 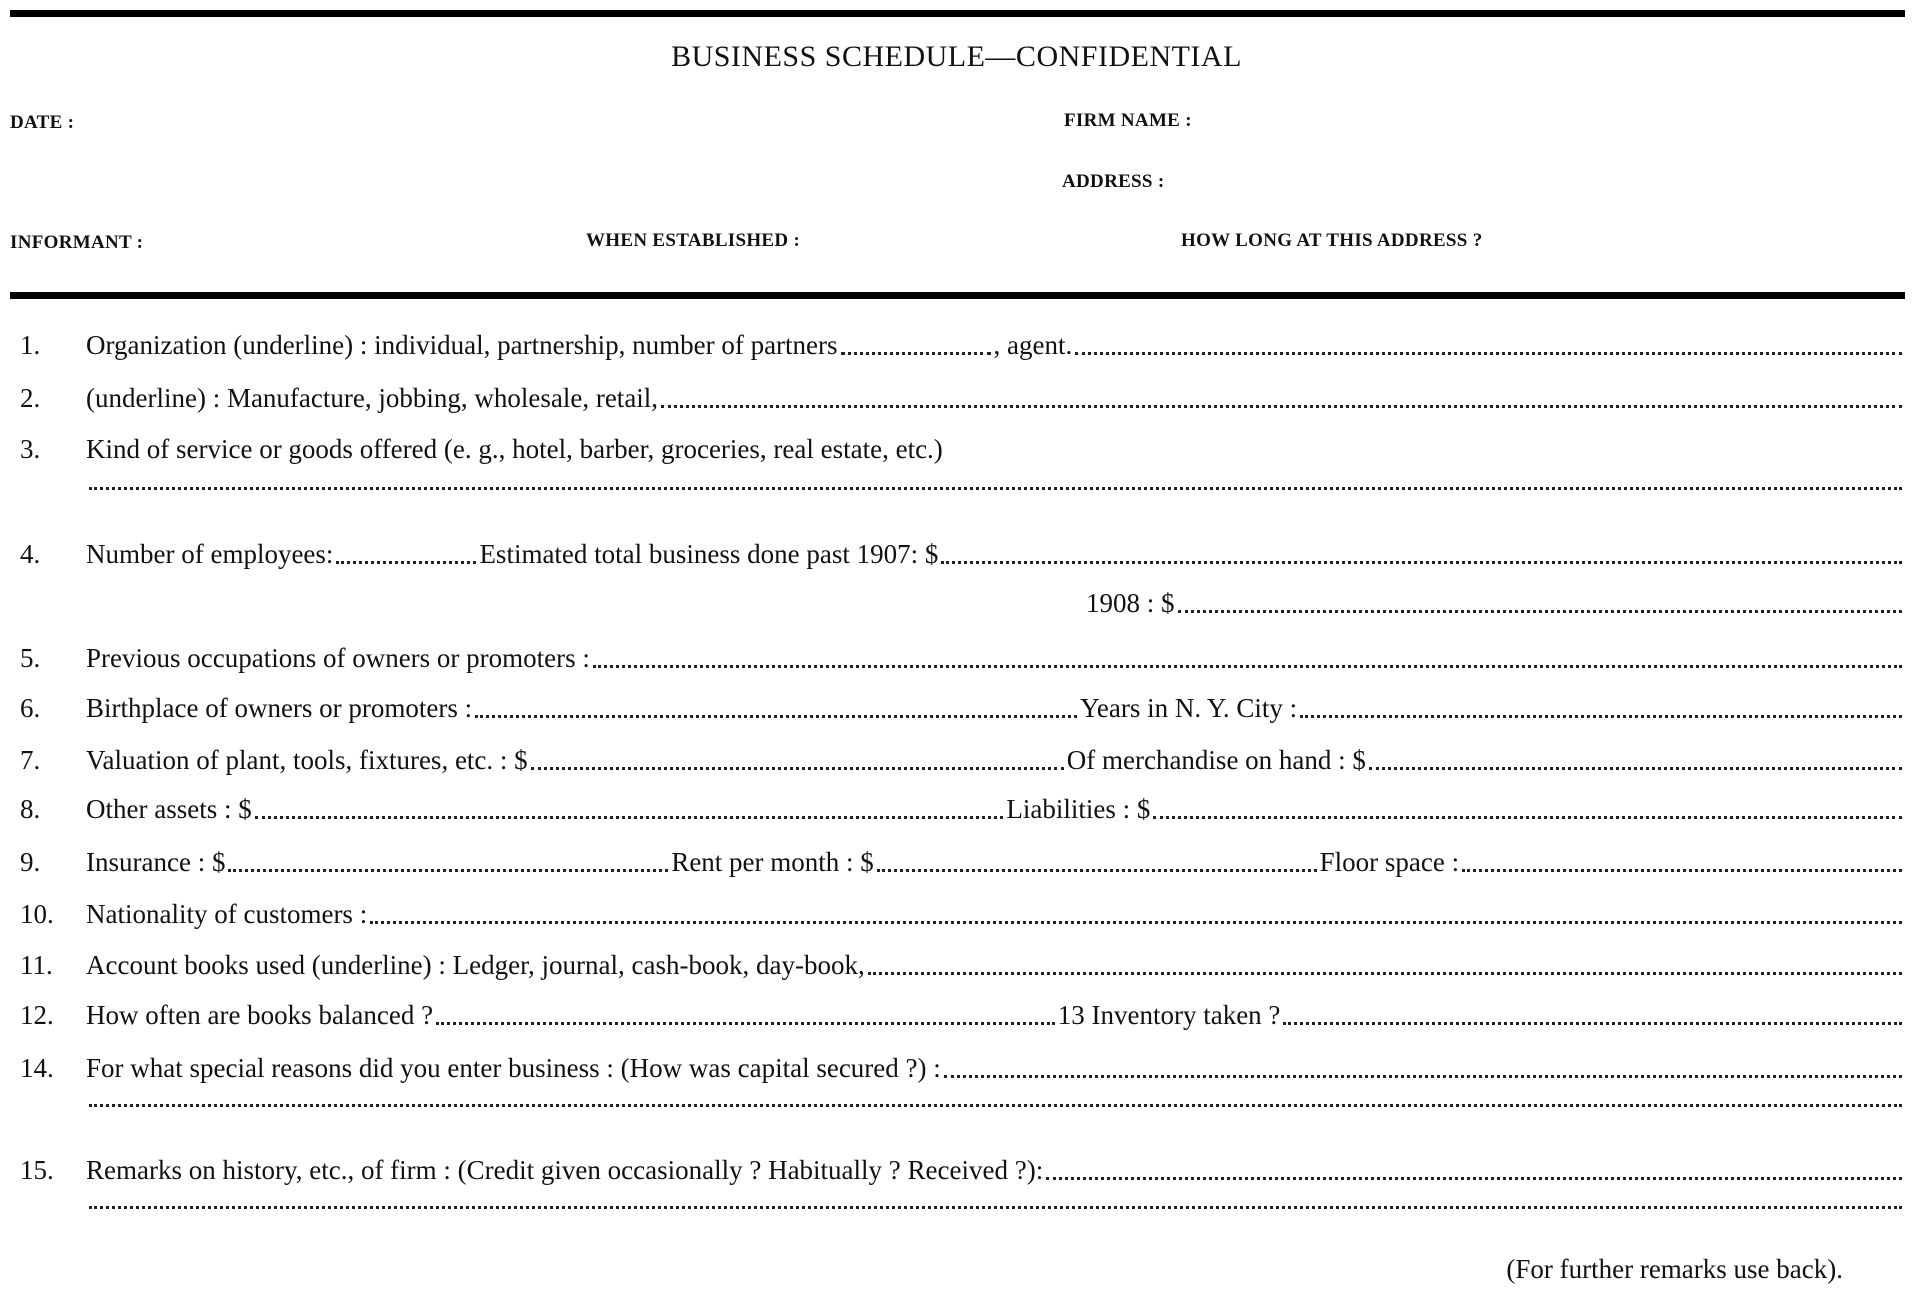 What do you see at coordinates (260, 1015) in the screenshot?
I see `question-text: How often are books balanced ?` at bounding box center [260, 1015].